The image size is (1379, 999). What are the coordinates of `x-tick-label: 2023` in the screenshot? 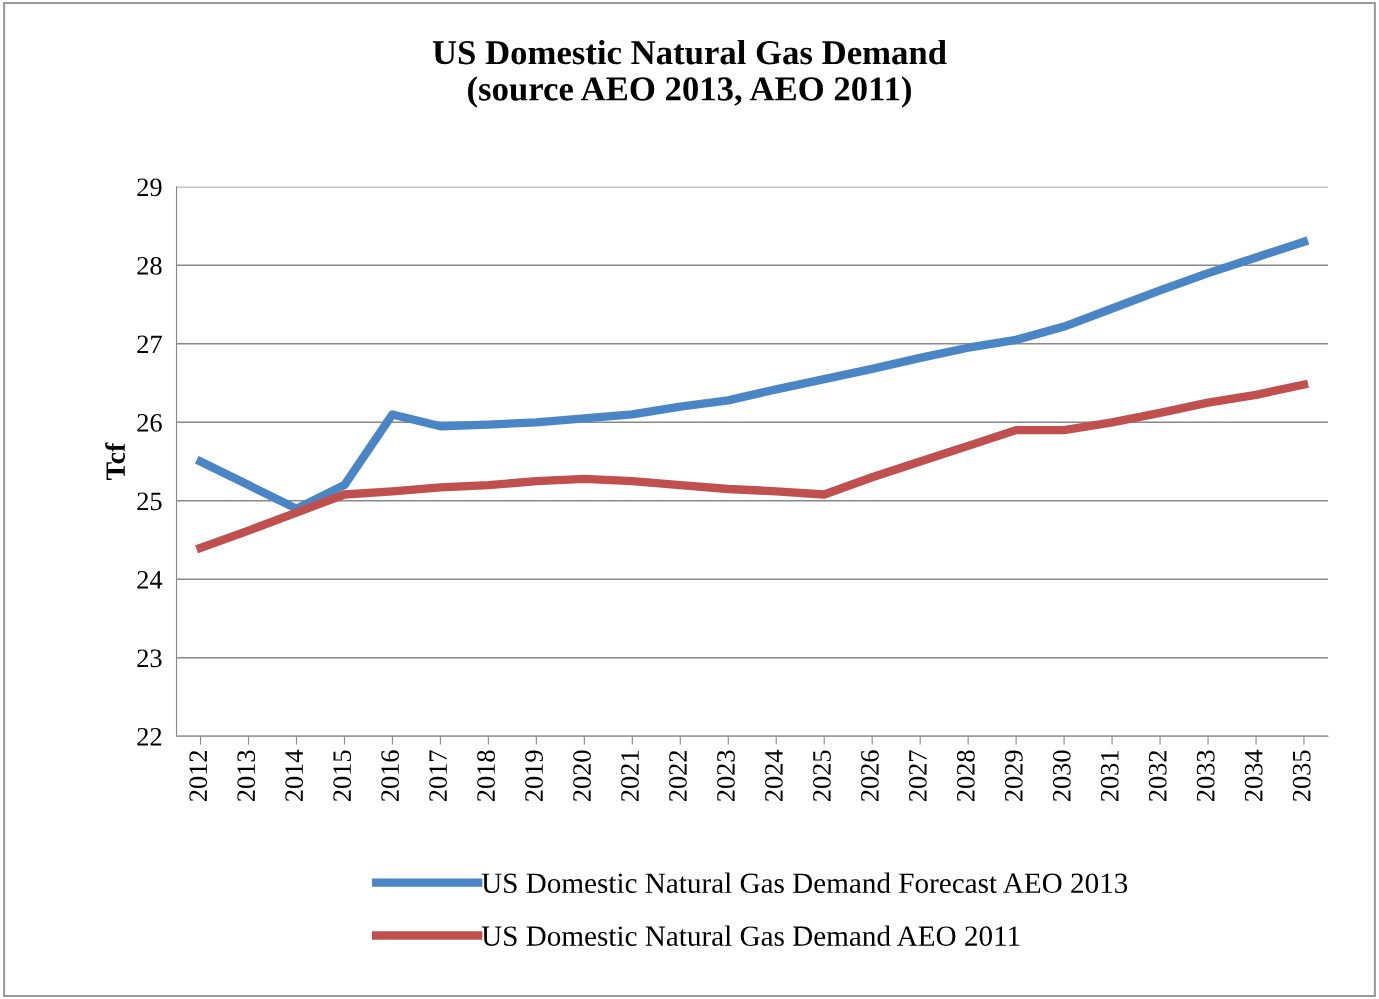 It's located at (726, 776).